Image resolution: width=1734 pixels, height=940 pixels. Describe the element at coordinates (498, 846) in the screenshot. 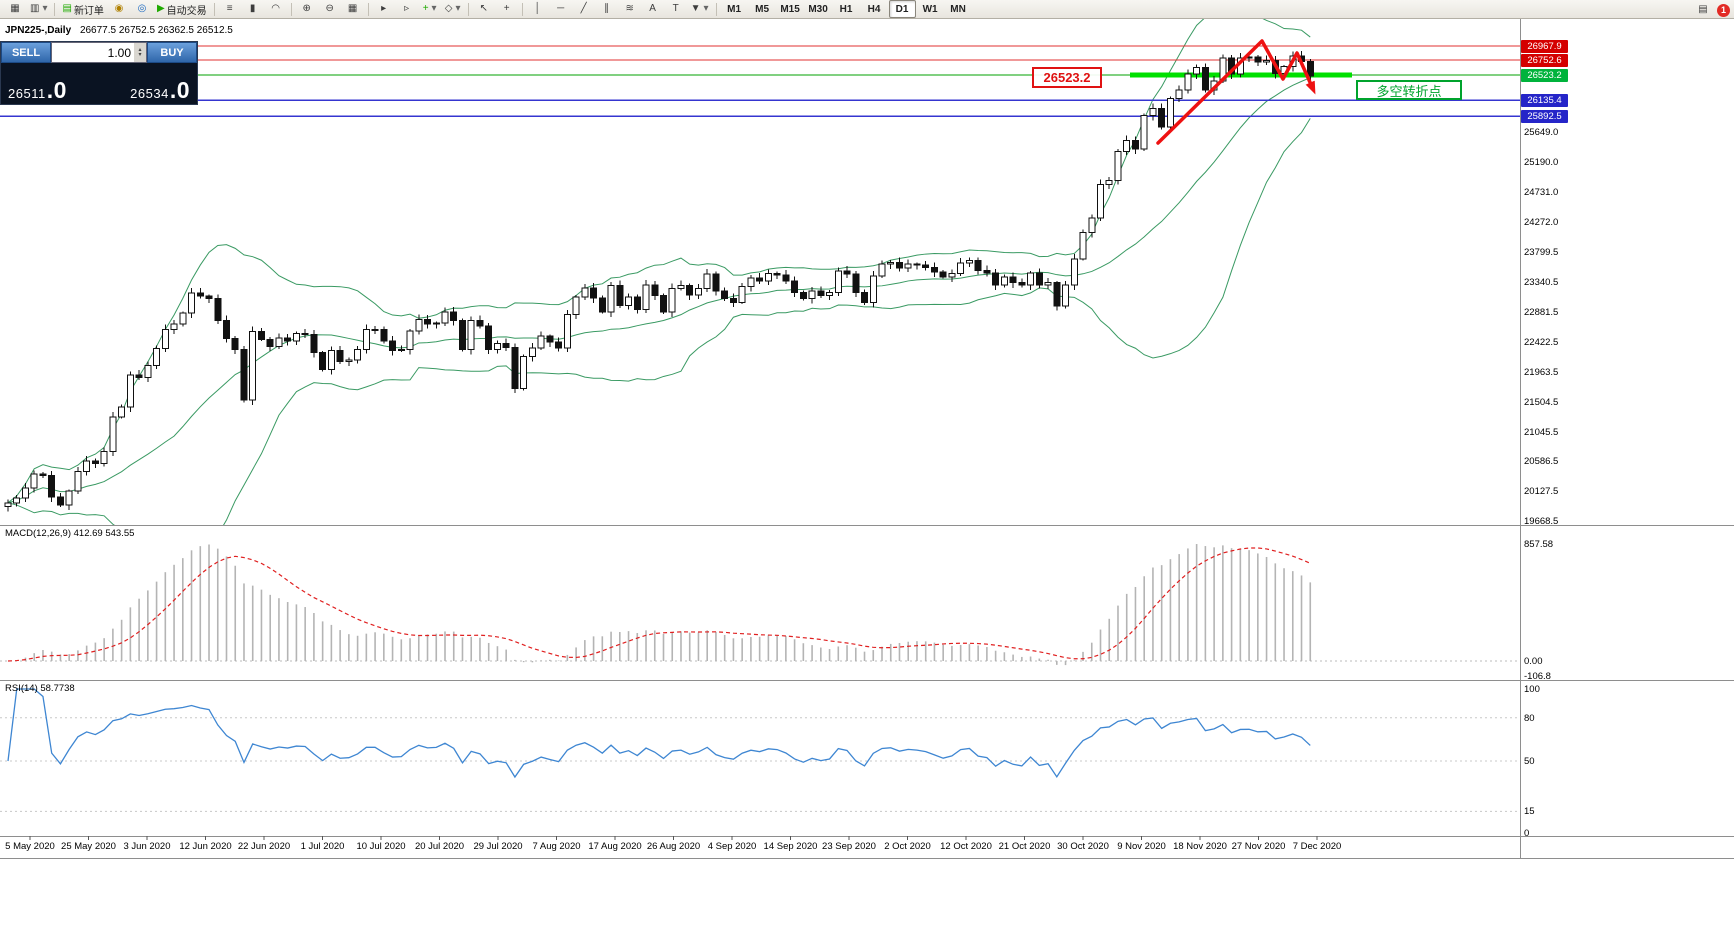

I see `date-axis-label: 29 Jul 2020` at that location.